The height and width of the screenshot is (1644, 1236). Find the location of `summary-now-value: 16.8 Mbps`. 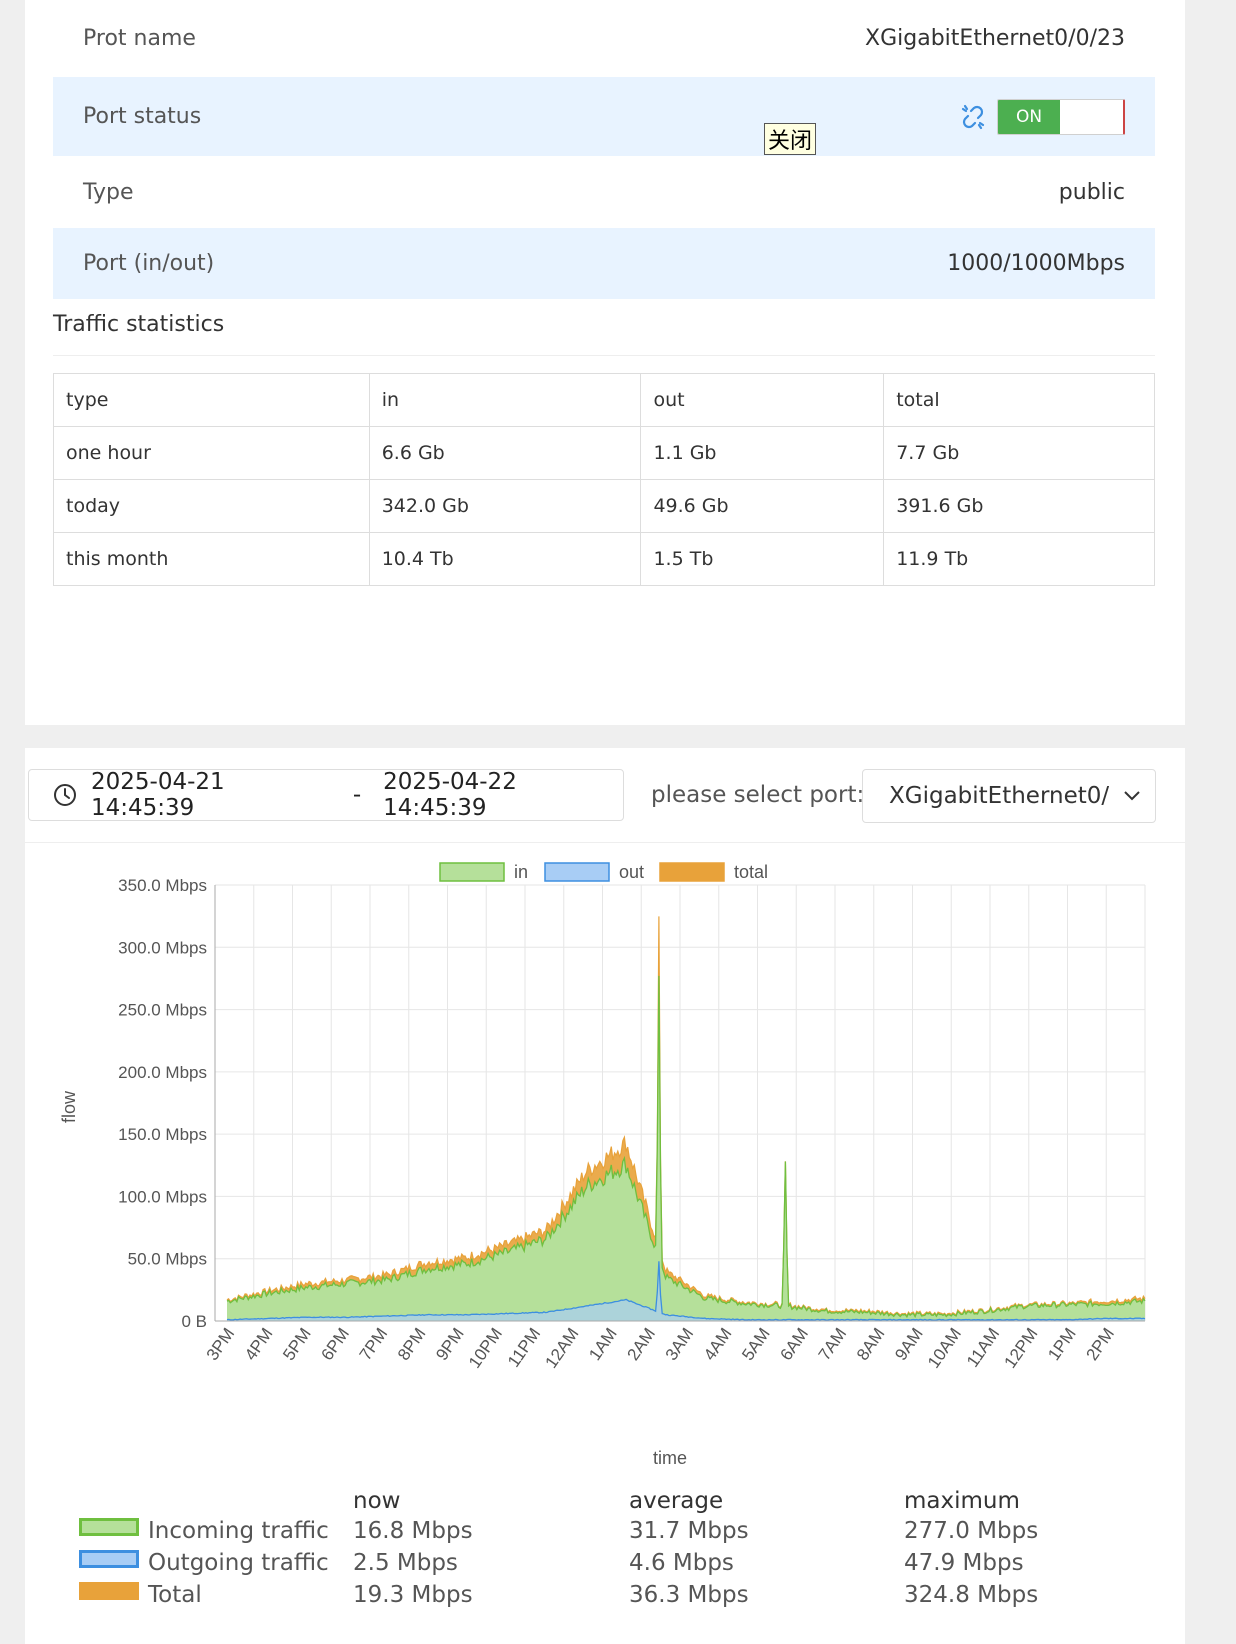

summary-now-value: 16.8 Mbps is located at coordinates (413, 1531).